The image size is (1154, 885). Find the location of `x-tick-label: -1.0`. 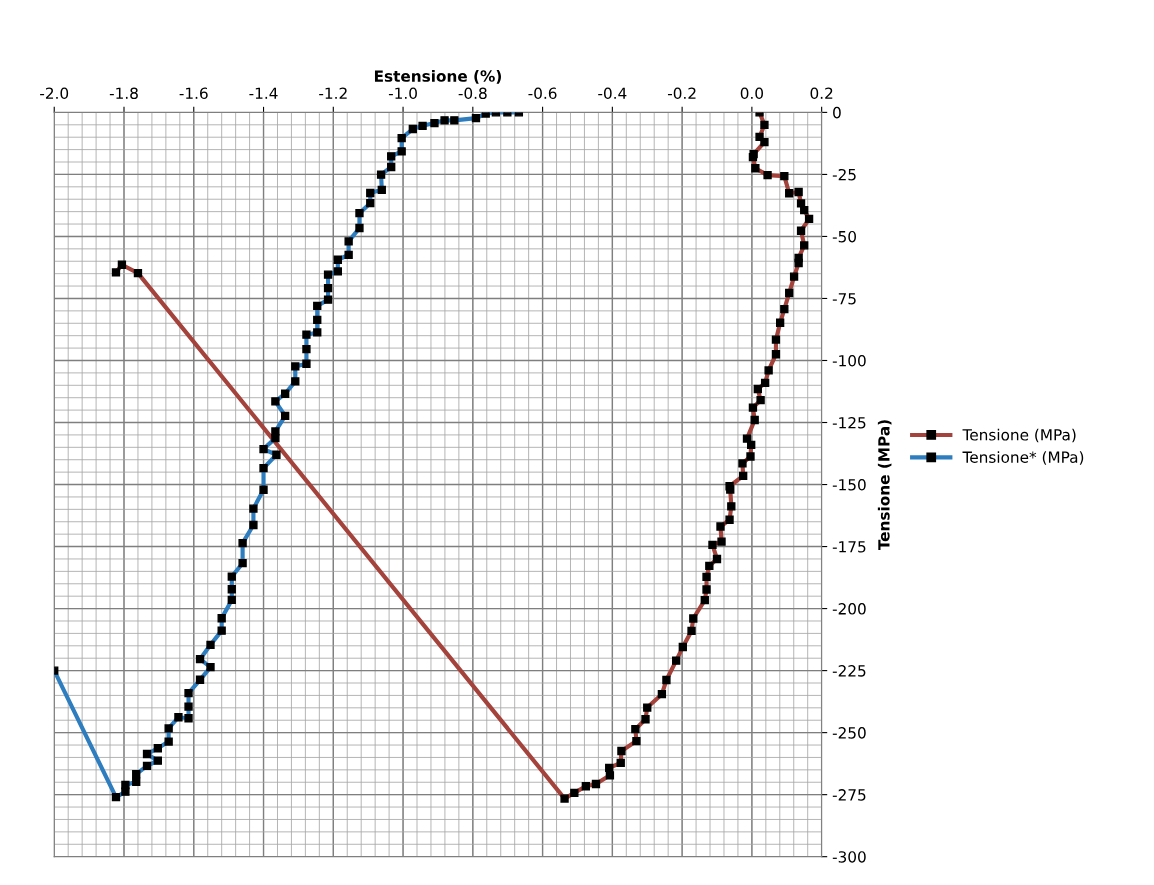

x-tick-label: -1.0 is located at coordinates (402, 93).